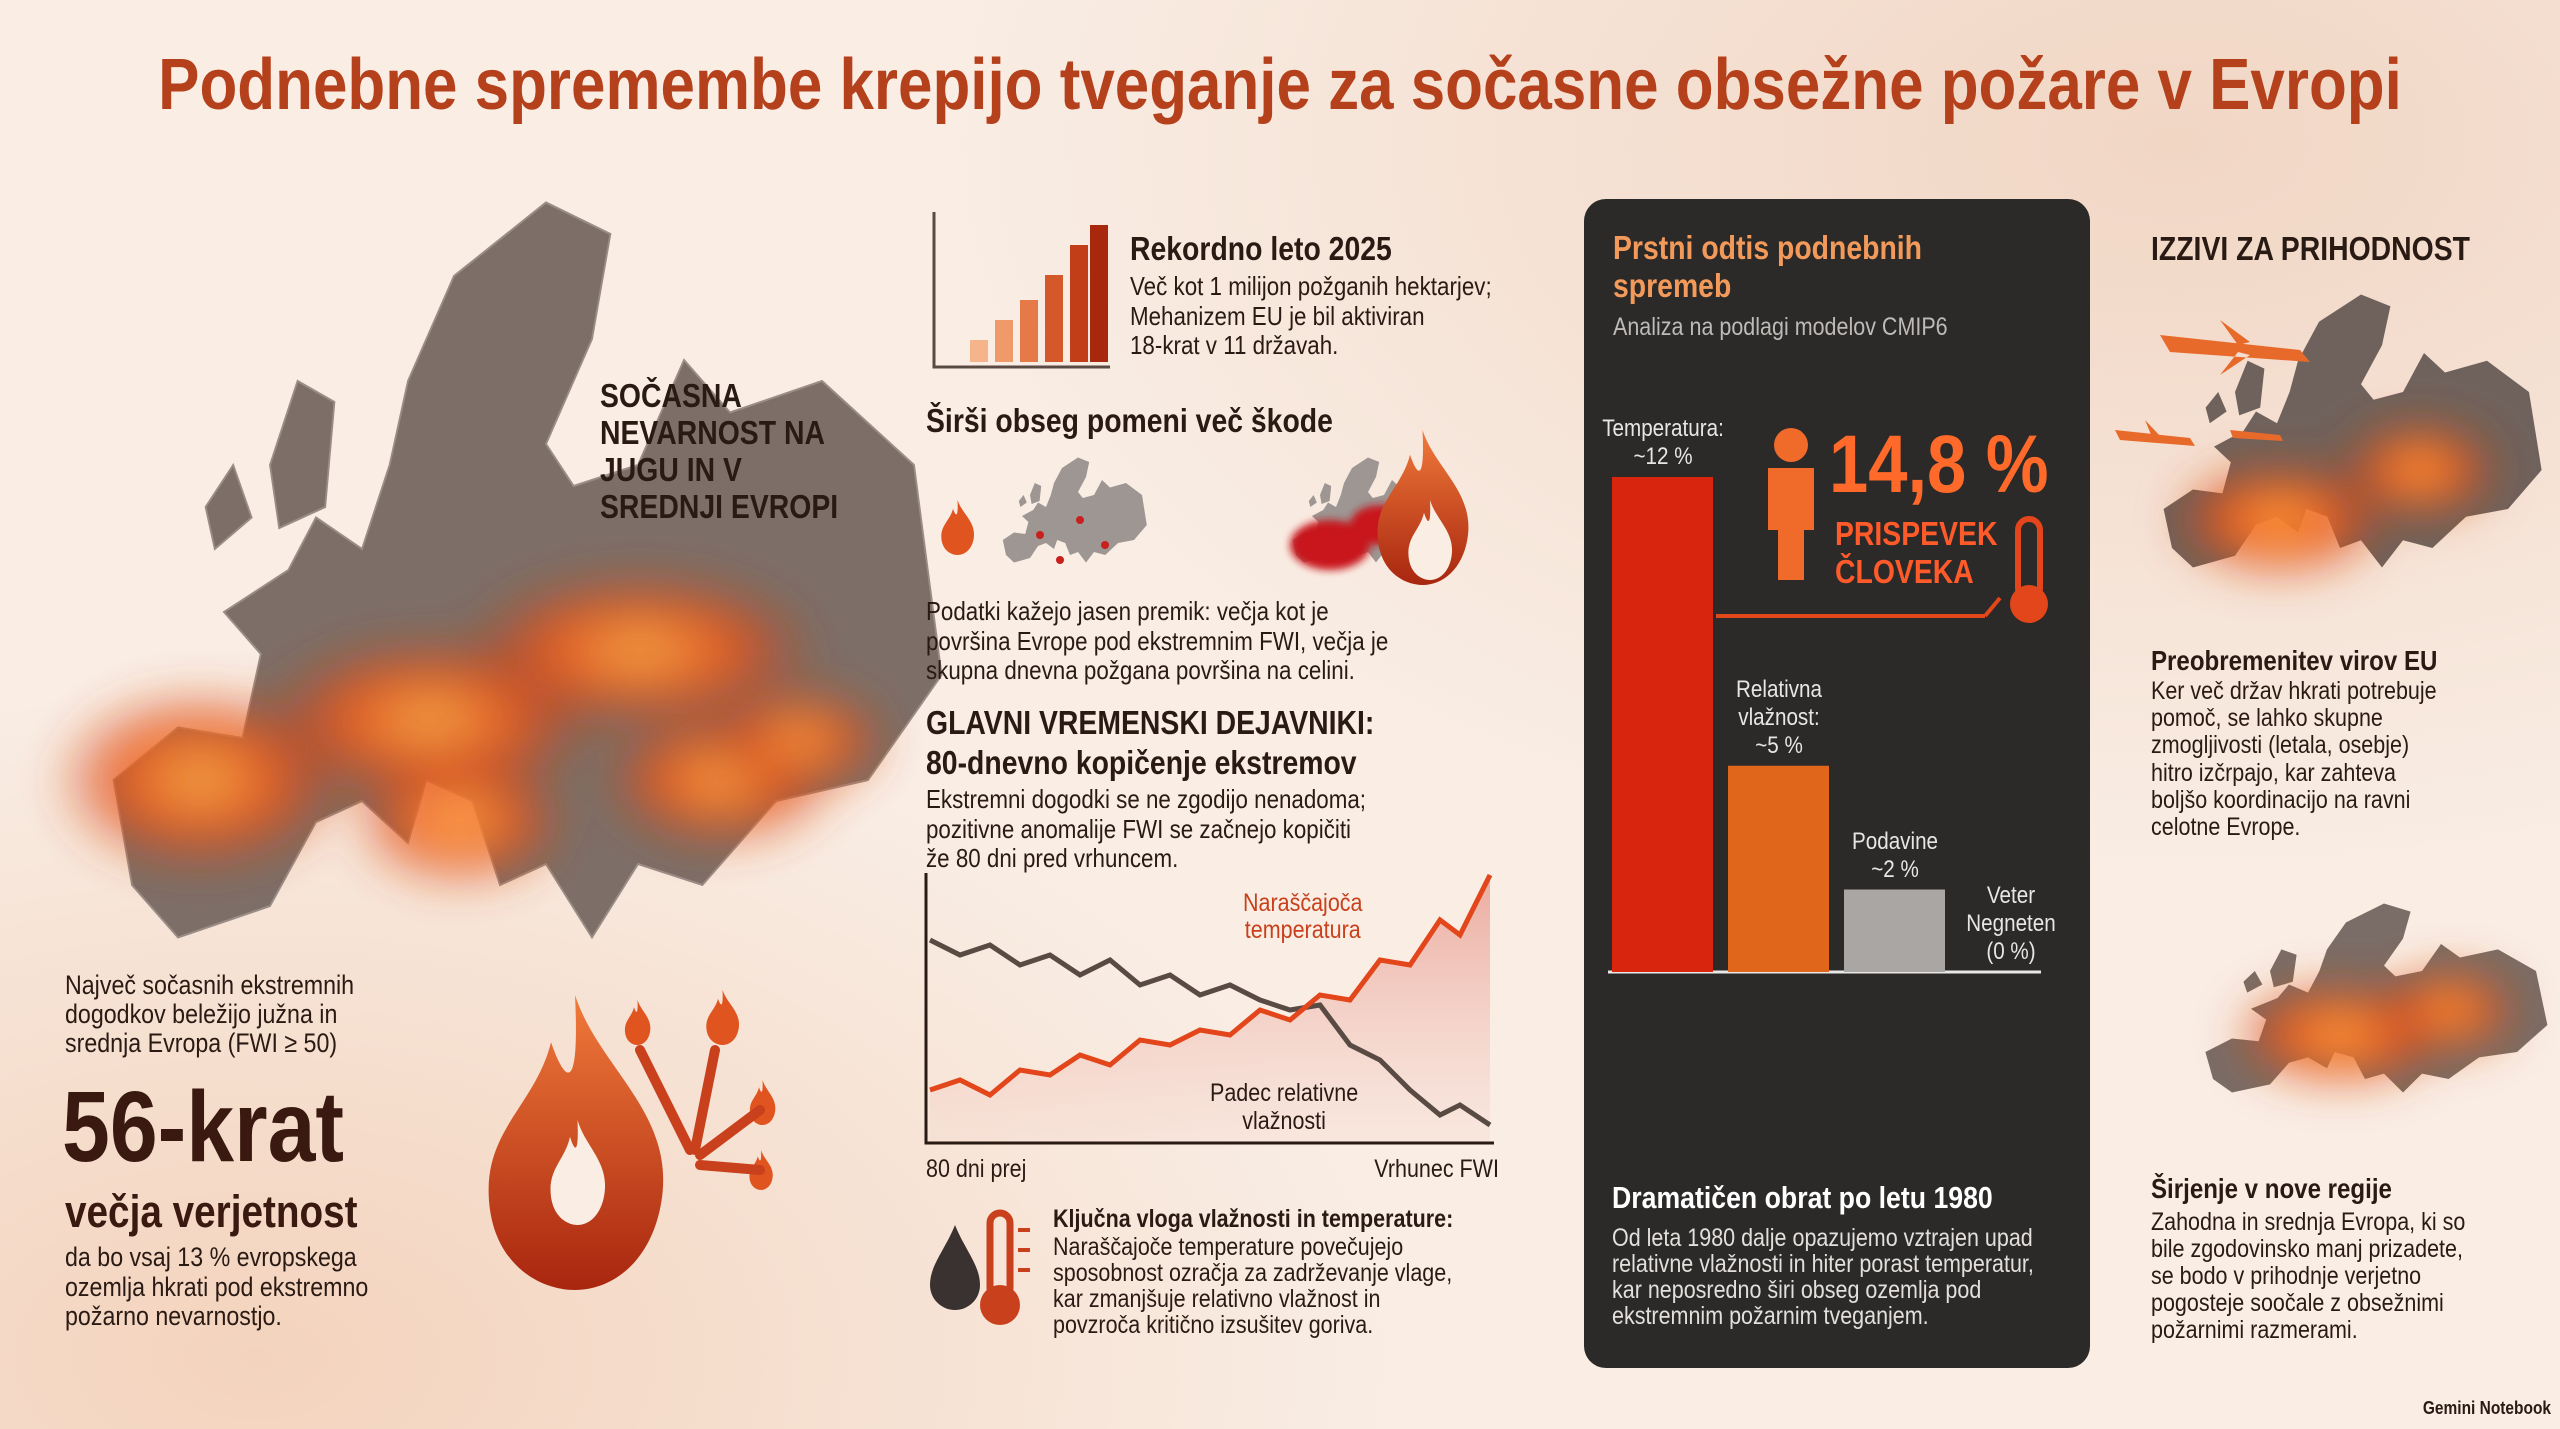 This screenshot has height=1429, width=2560. Describe the element at coordinates (1261, 248) in the screenshot. I see `record-title: Rekordno leto 2025` at that location.